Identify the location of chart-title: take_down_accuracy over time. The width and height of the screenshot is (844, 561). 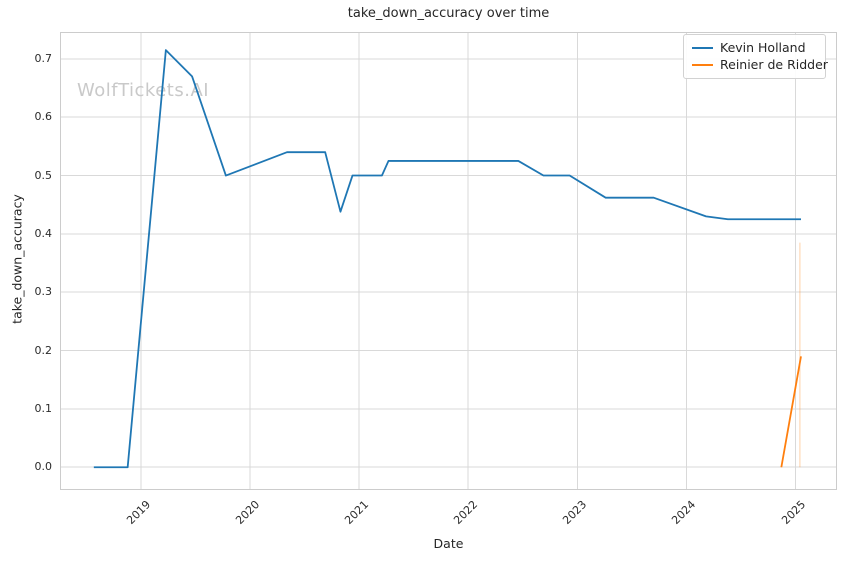
(448, 13).